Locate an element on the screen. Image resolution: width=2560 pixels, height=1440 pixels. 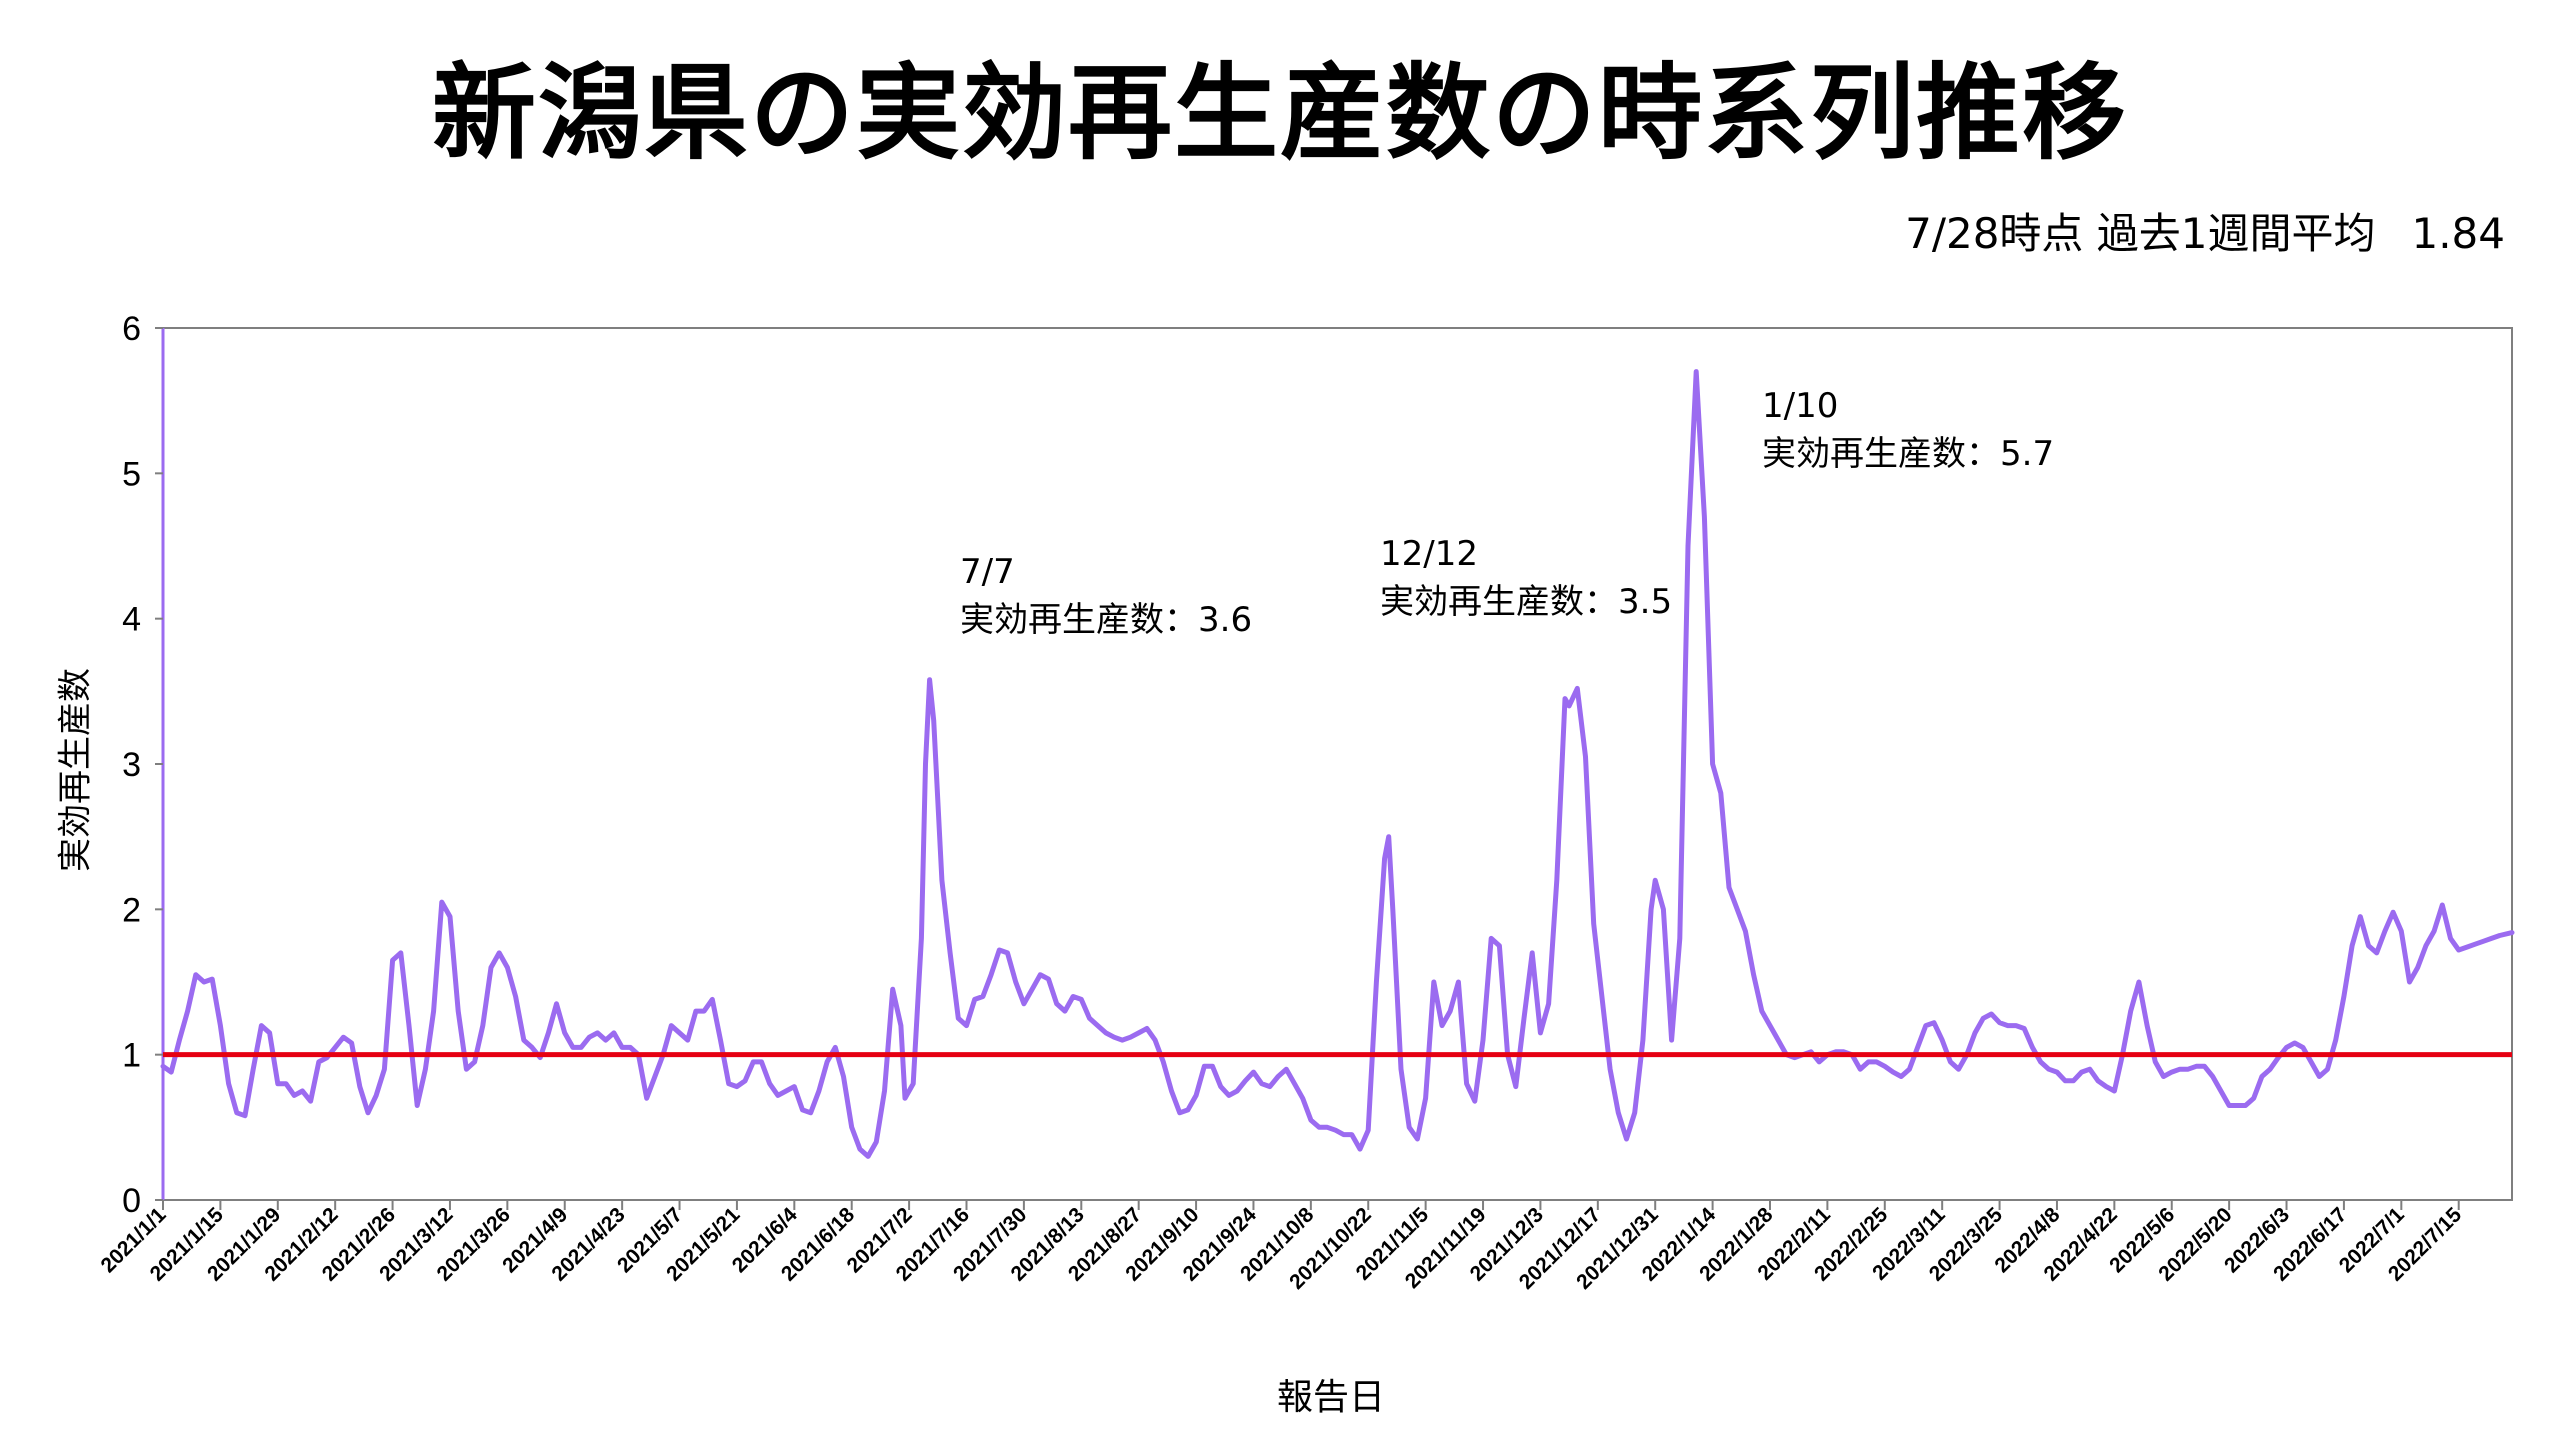
annotation-date: 12/12 is located at coordinates (1429, 554).